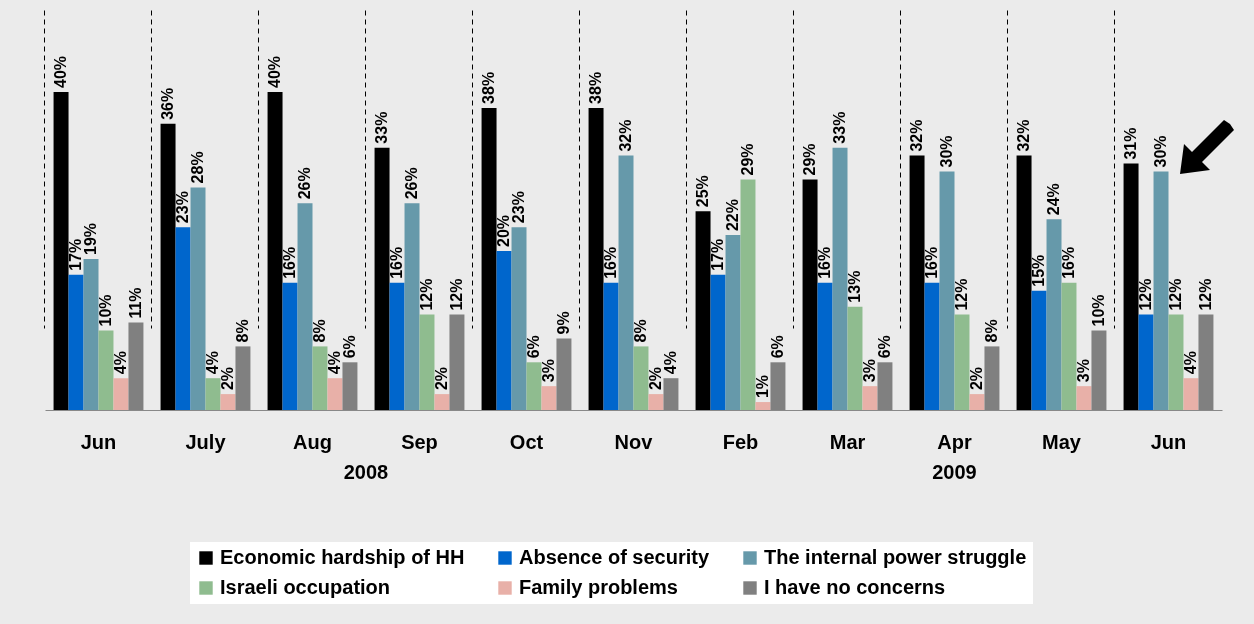 Image resolution: width=1254 pixels, height=624 pixels. Describe the element at coordinates (855, 587) in the screenshot. I see `legend-label: I have no concerns` at that location.